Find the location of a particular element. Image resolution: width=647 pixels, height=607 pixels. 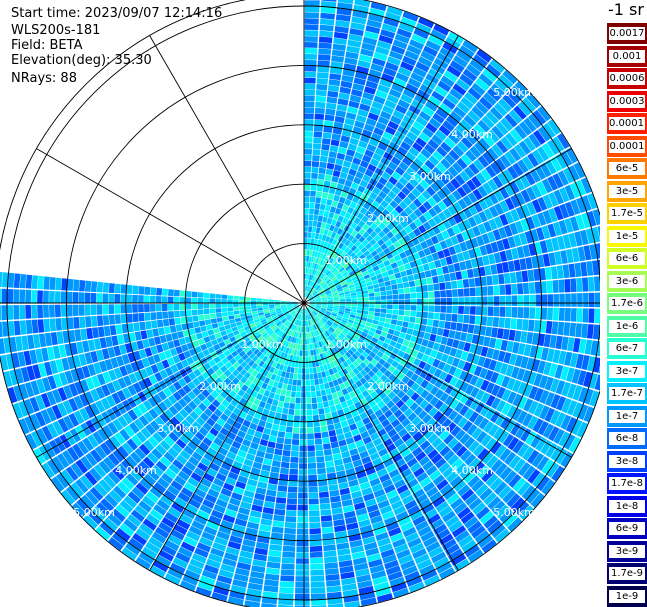

azimuth-spoke is located at coordinates (170, 380).